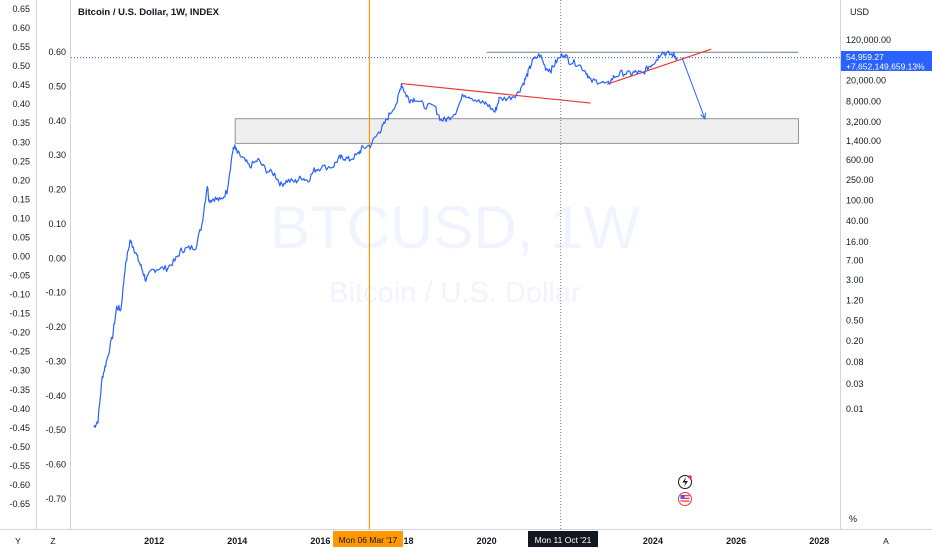 Image resolution: width=932 pixels, height=555 pixels. Describe the element at coordinates (21, 47) in the screenshot. I see `left-axis-tick-label: 0.55` at that location.